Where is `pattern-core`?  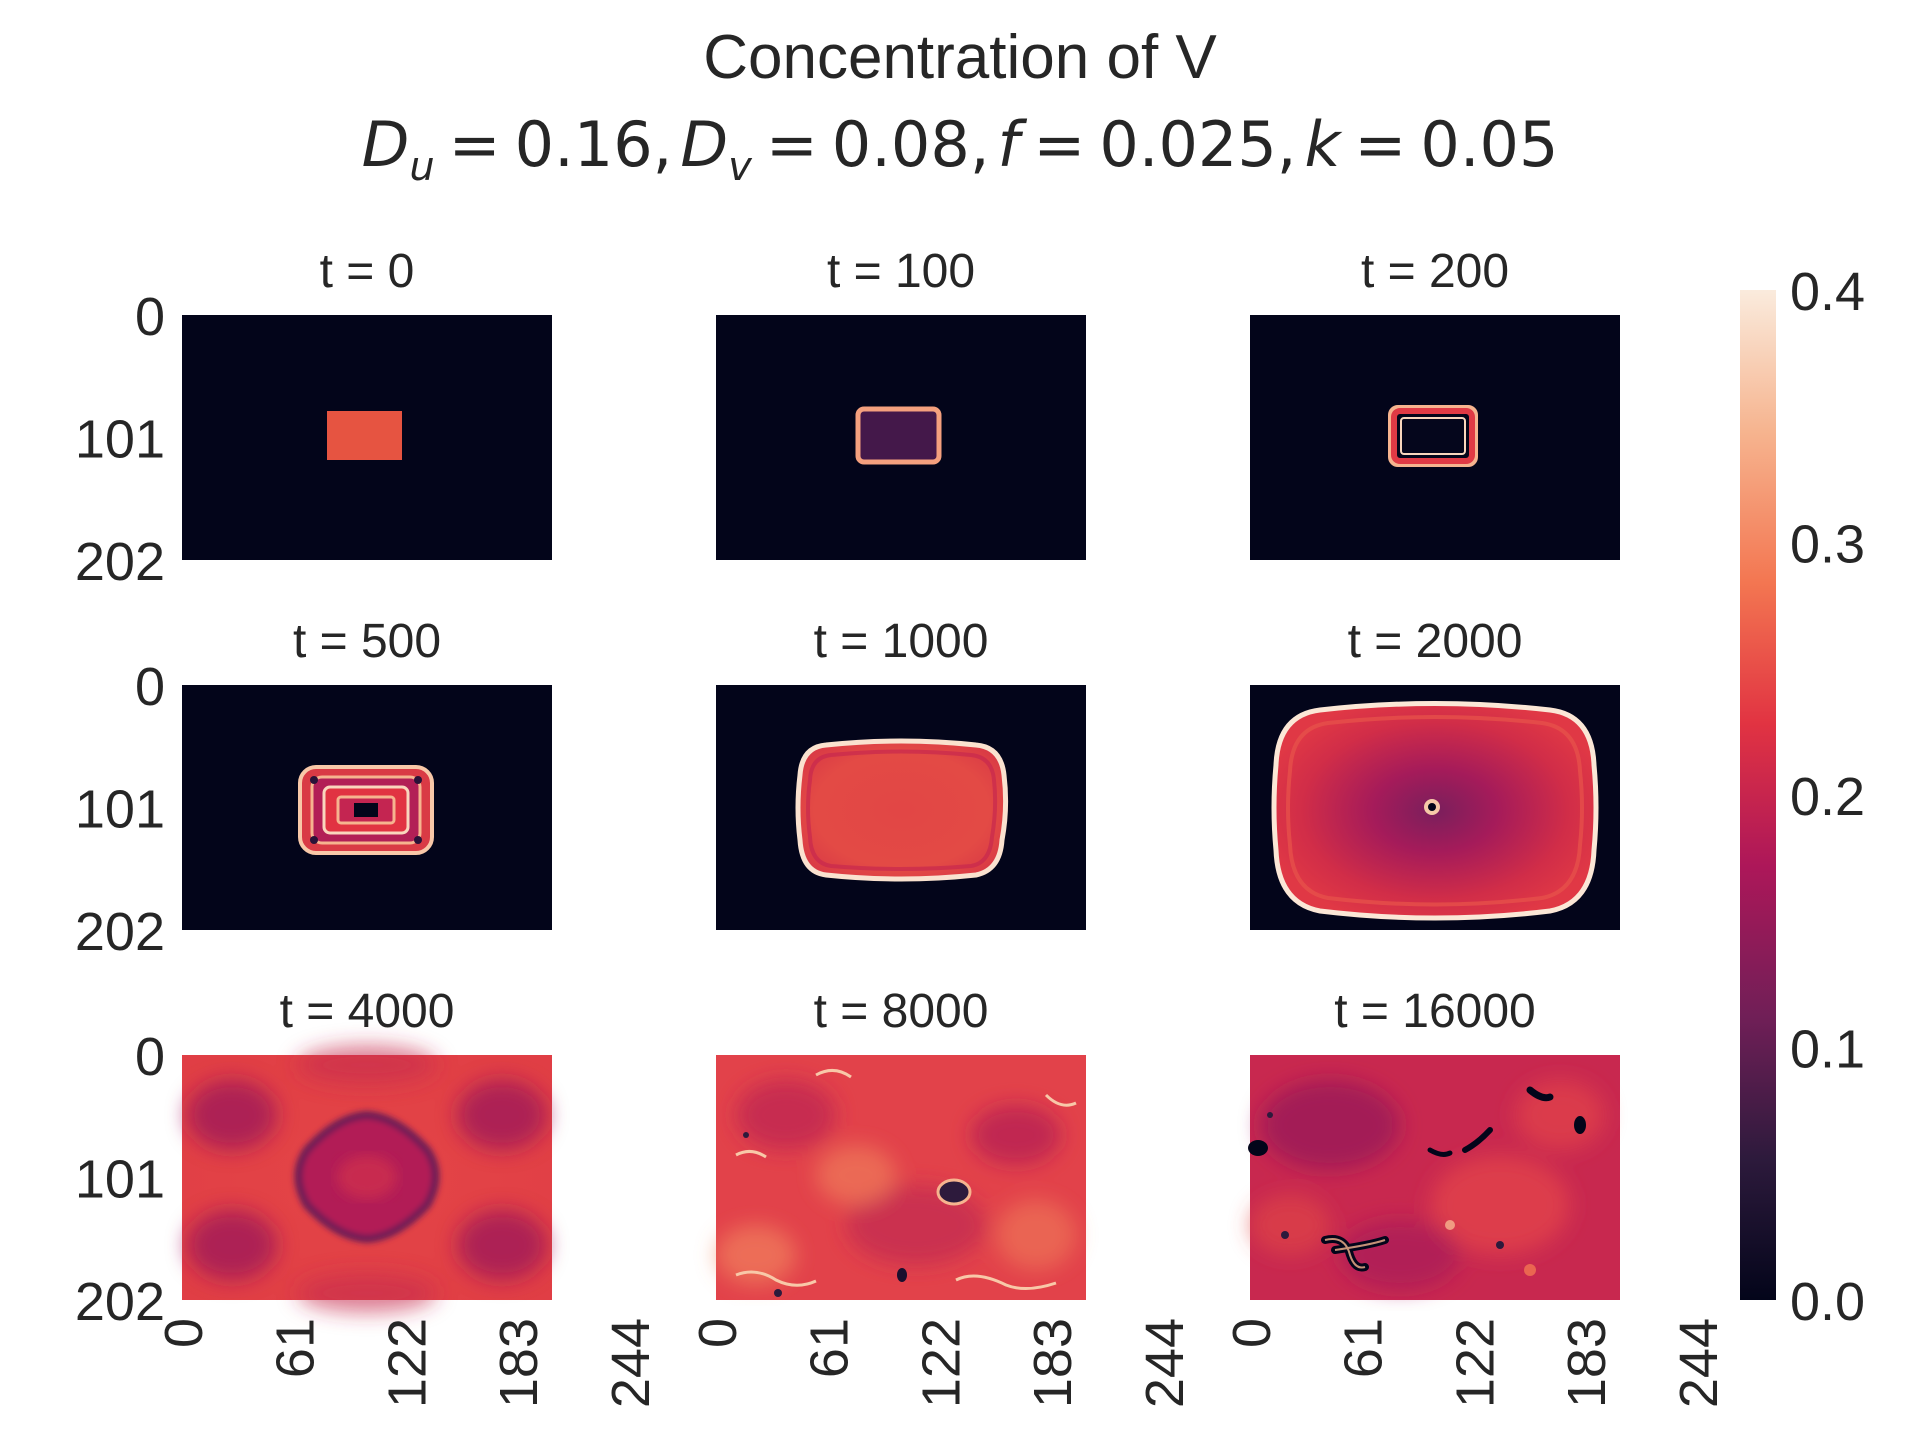
pattern-core is located at coordinates (366, 810).